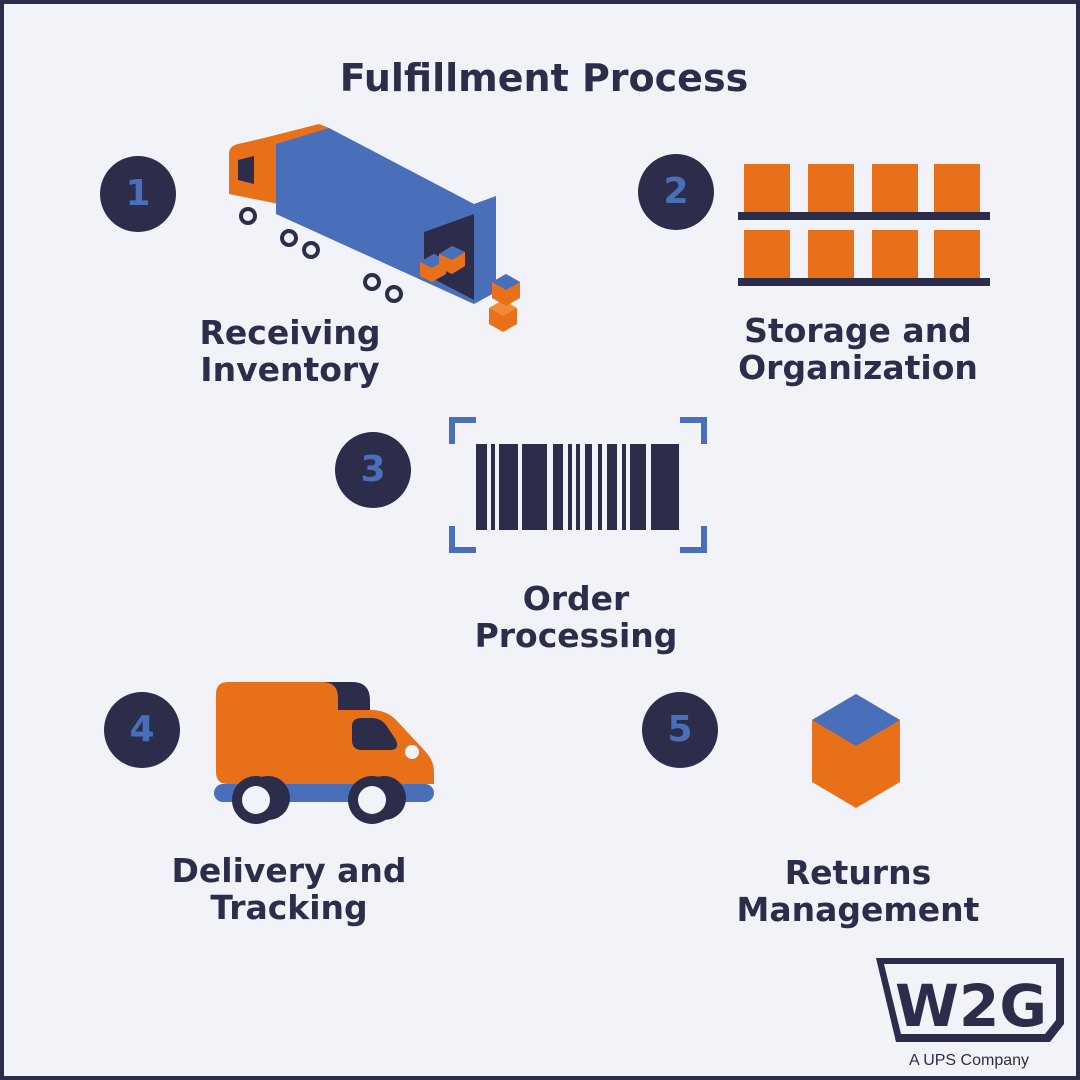  I want to click on step-1-badge: 1, so click(138, 194).